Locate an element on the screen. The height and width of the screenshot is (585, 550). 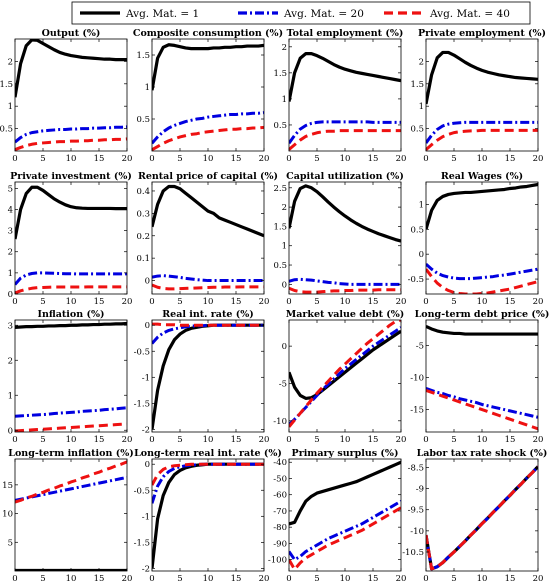
y-tick-label: 0.1 is located at coordinates (143, 259).